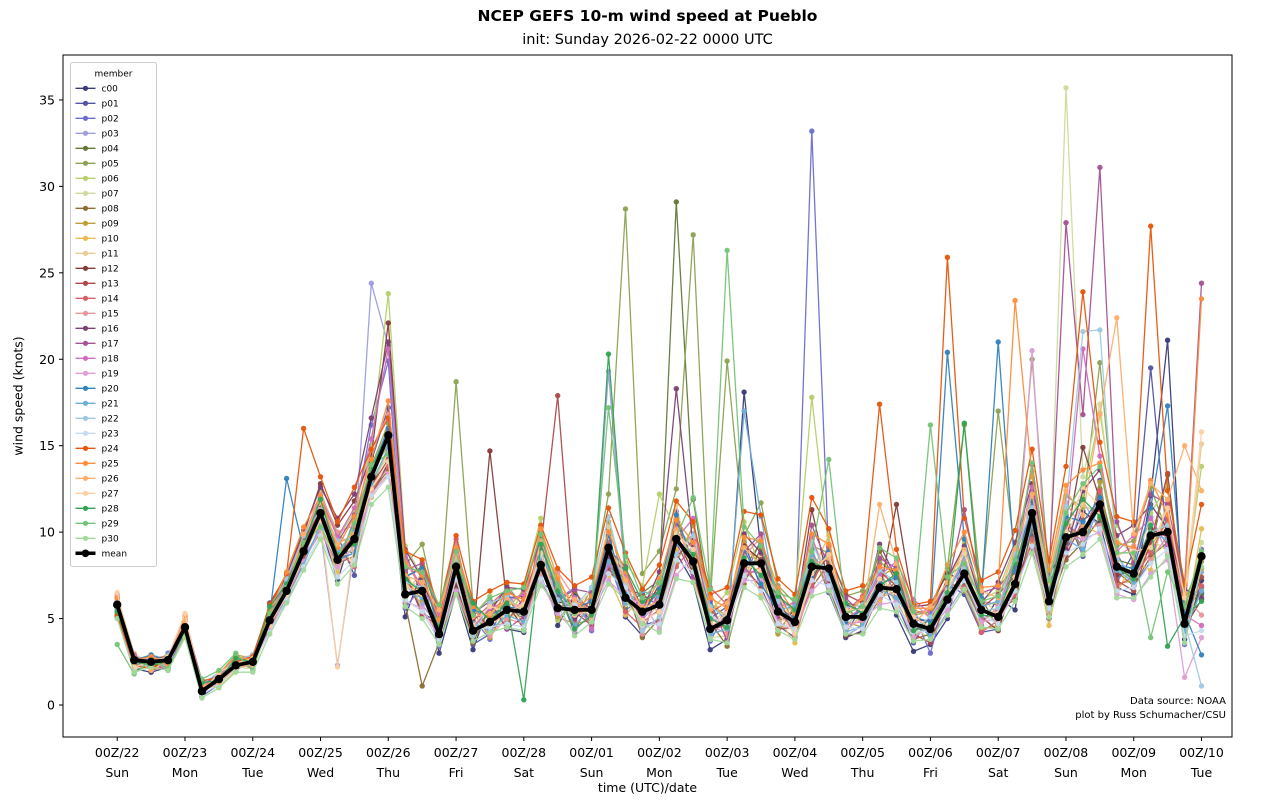  What do you see at coordinates (97, 150) in the screenshot?
I see `legend-item-p04: p04` at bounding box center [97, 150].